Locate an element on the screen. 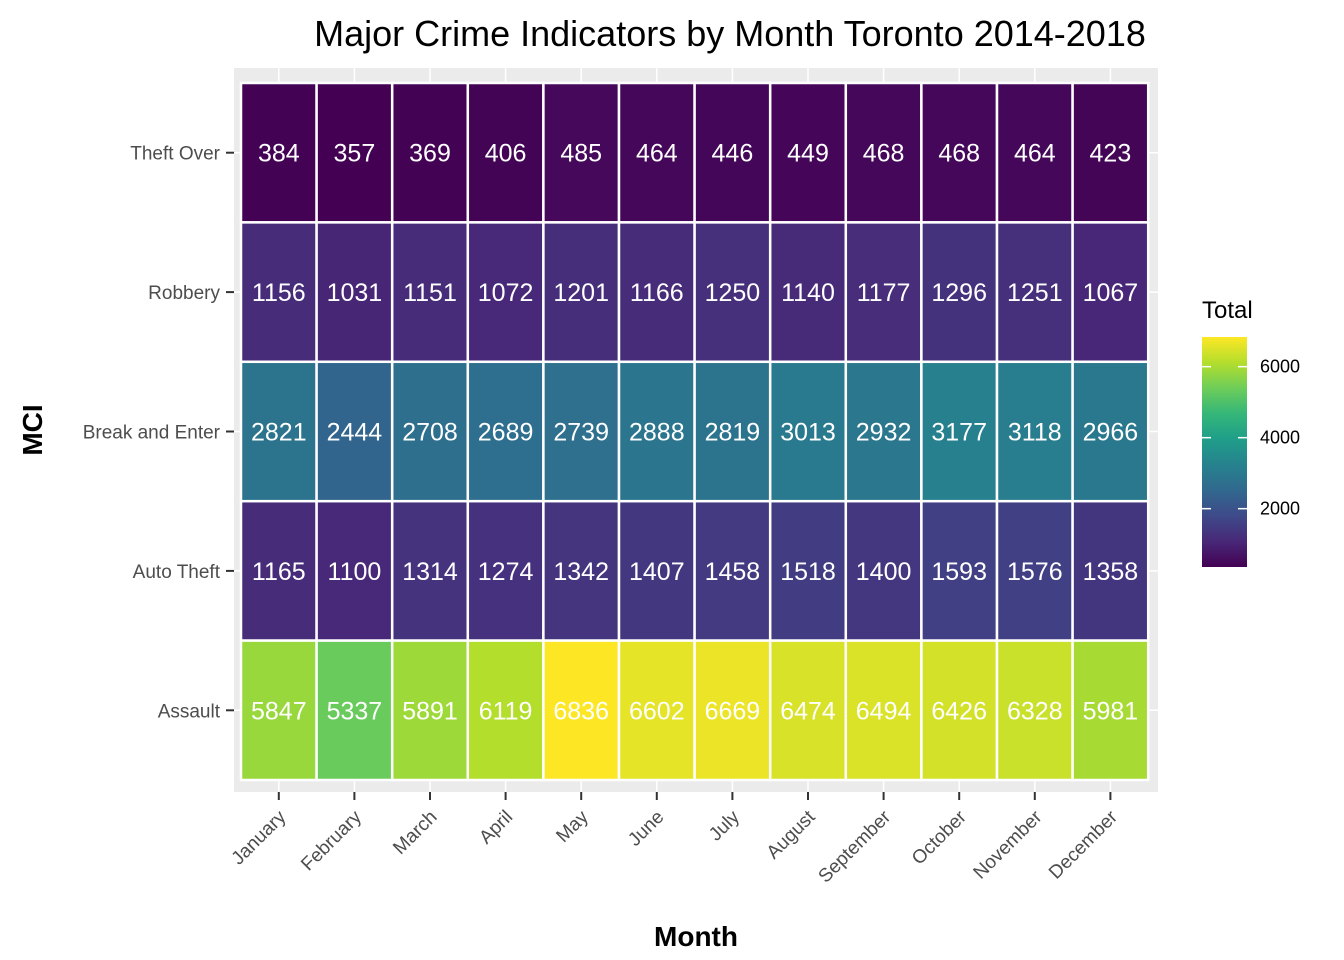 The width and height of the screenshot is (1344, 960). cell-value-label: 1250 is located at coordinates (733, 293).